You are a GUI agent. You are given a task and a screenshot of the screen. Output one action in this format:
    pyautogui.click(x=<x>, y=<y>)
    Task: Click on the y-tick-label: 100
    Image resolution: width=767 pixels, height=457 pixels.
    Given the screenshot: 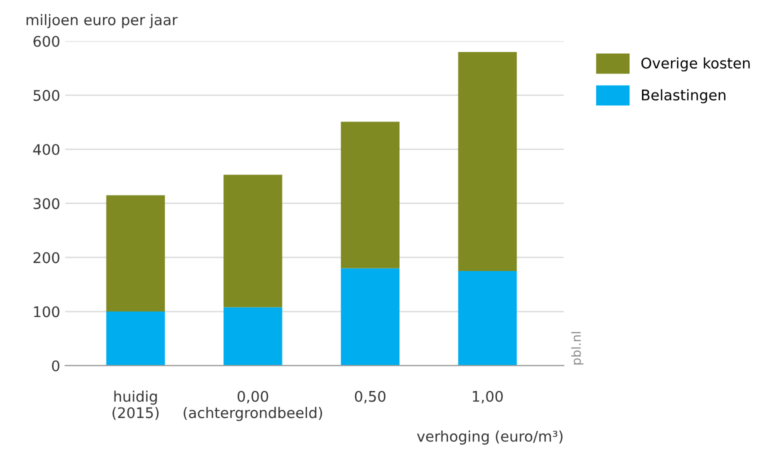 What is the action you would take?
    pyautogui.click(x=47, y=312)
    